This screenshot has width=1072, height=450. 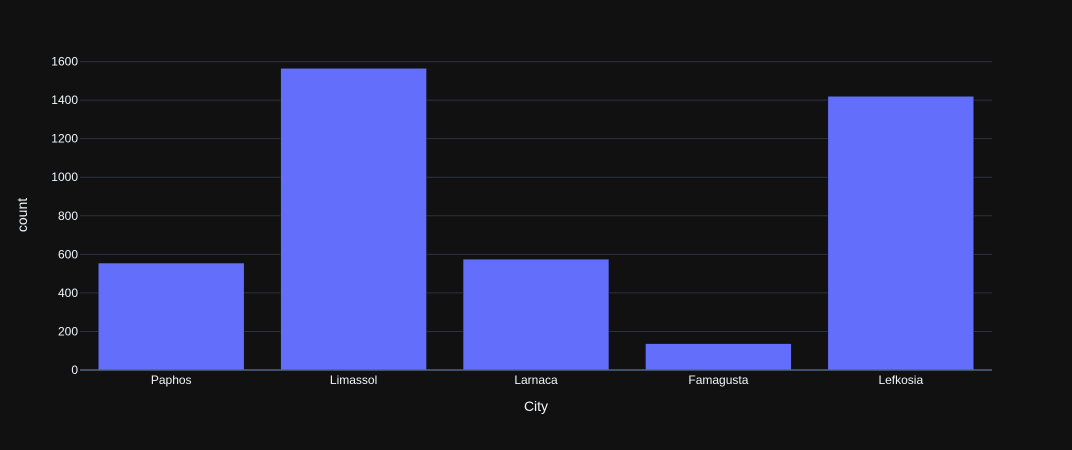 I want to click on y-tick-label: 1400, so click(x=64, y=100).